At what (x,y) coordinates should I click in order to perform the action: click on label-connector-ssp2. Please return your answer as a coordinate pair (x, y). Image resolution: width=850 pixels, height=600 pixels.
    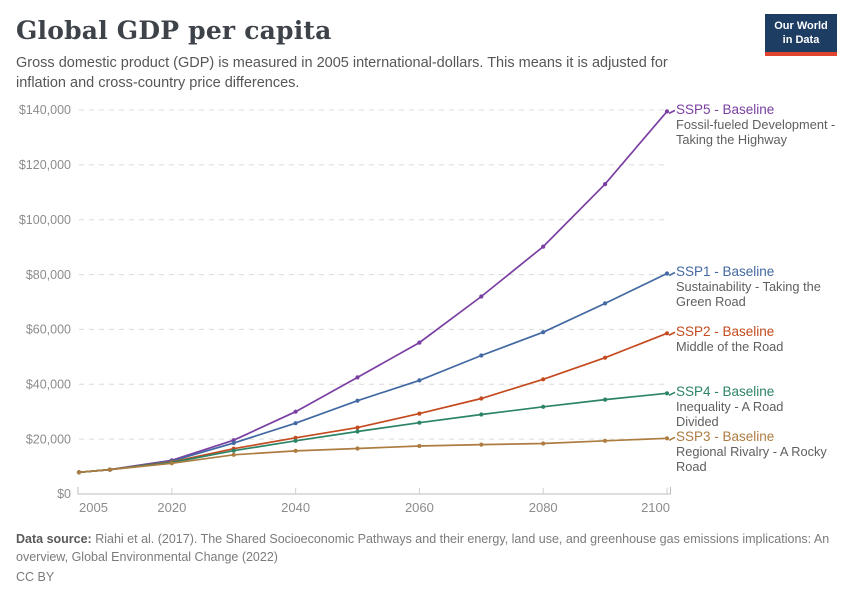
    Looking at the image, I should click on (672, 333).